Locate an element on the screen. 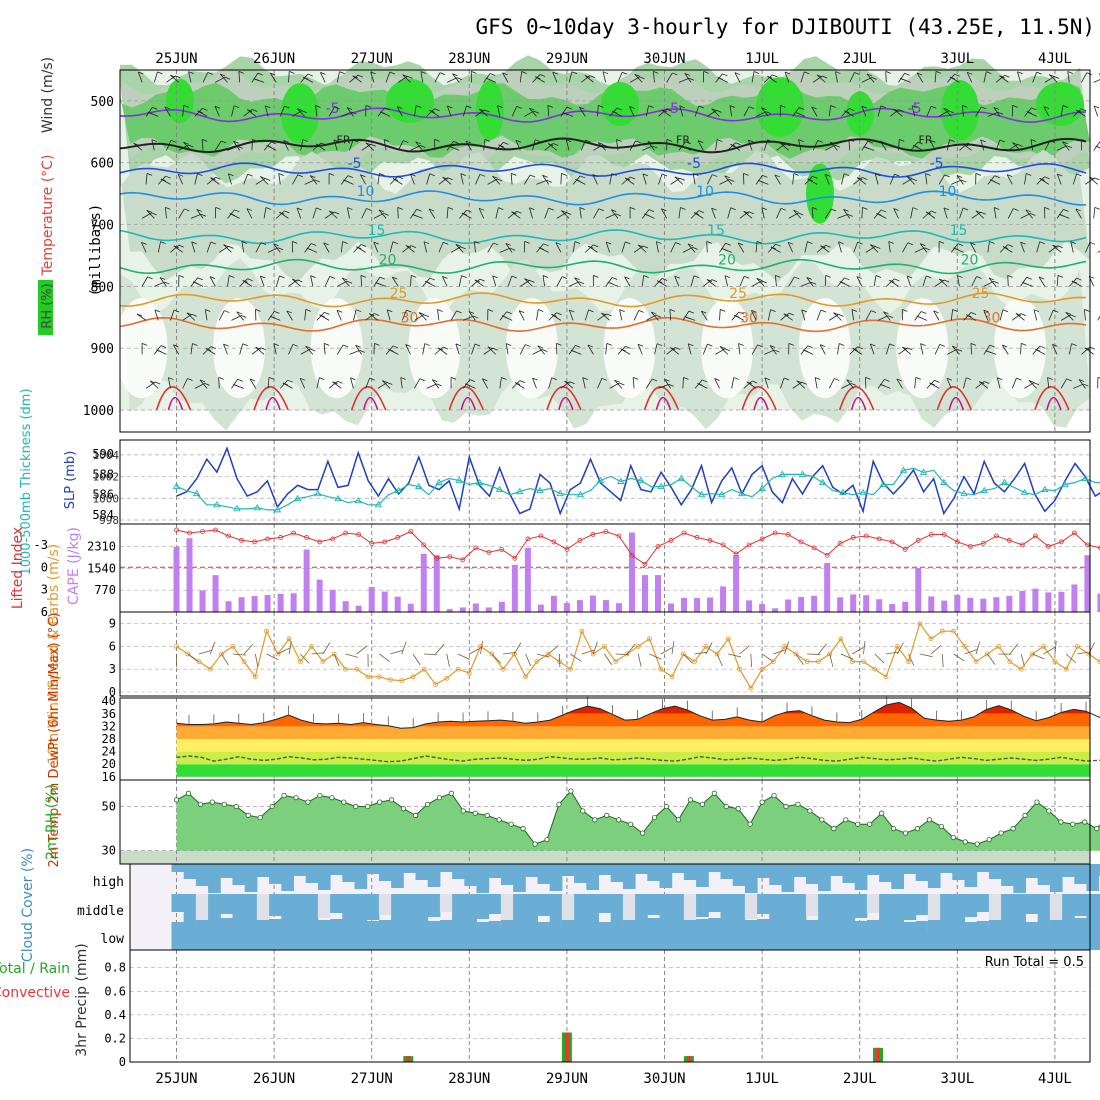  date-label-top: 29JUN is located at coordinates (567, 59).